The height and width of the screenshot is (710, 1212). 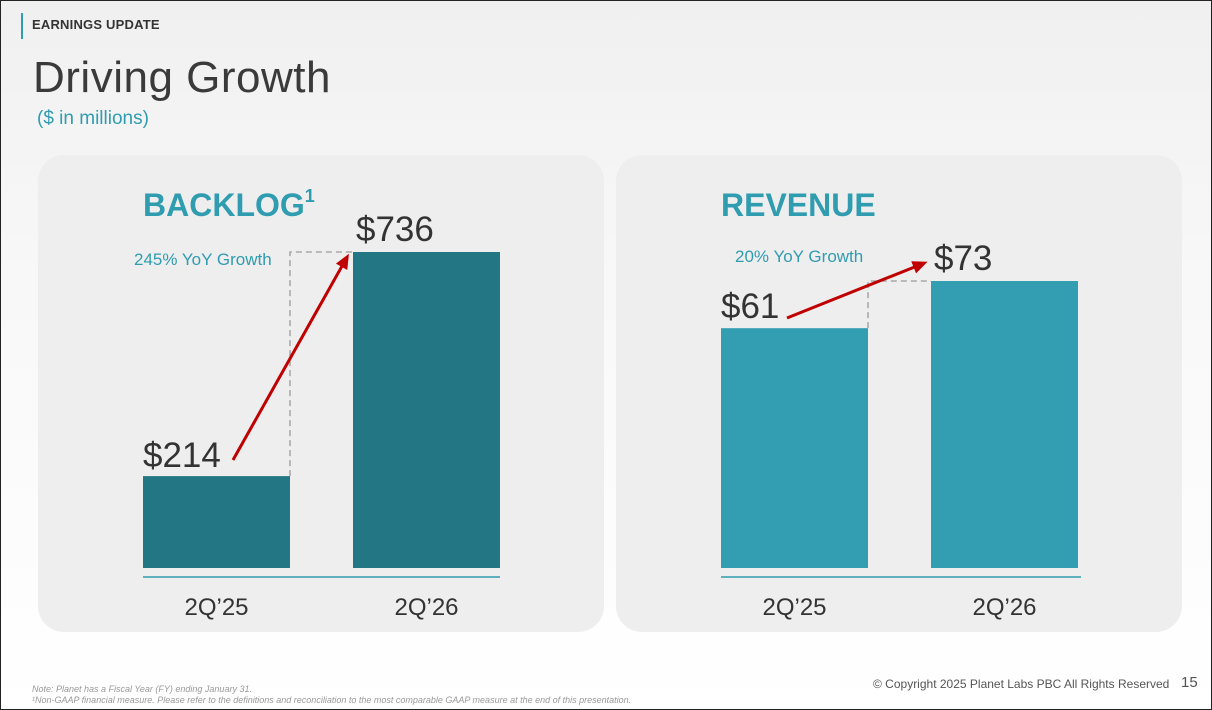 What do you see at coordinates (229, 204) in the screenshot?
I see `backlog-chart-title: BACKLOG1` at bounding box center [229, 204].